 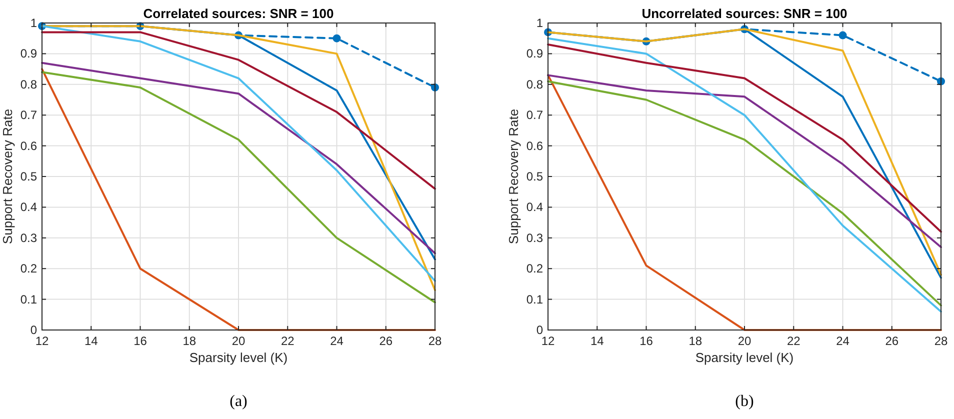 I want to click on chart-title: Correlated sources: SNR = 100, so click(x=238, y=13).